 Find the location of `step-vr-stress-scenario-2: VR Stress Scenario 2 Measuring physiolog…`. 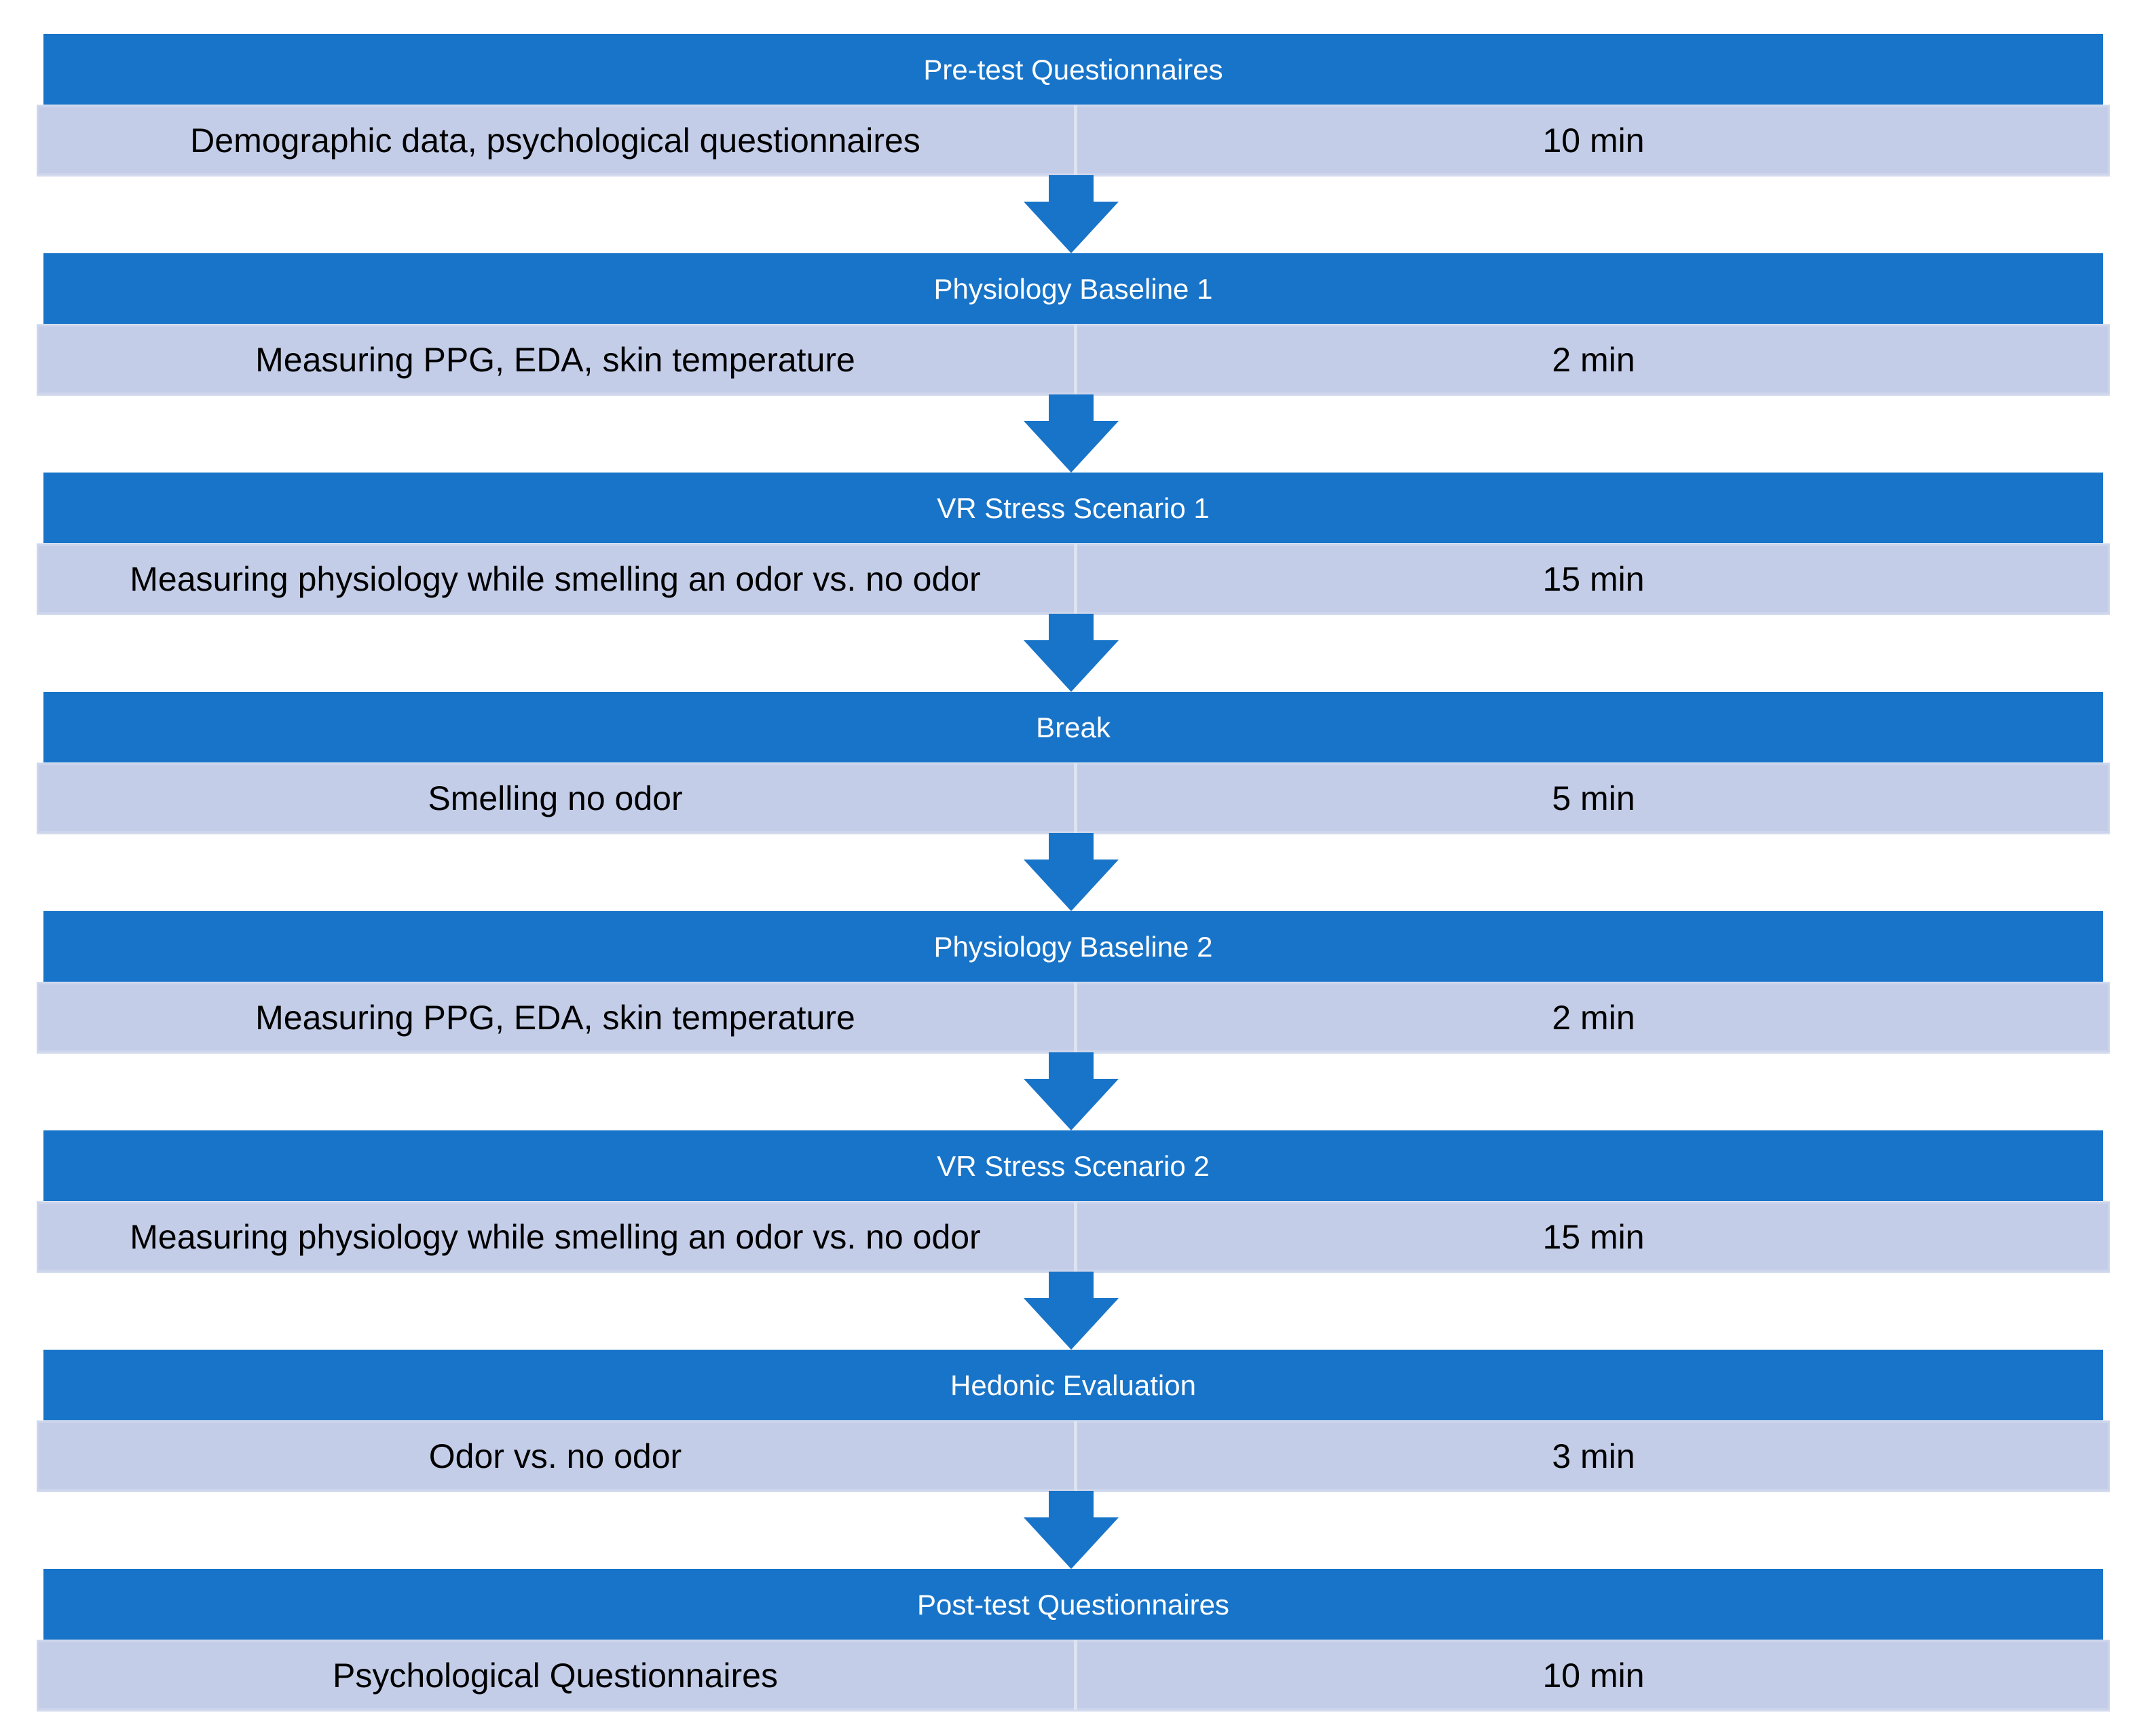

step-vr-stress-scenario-2: VR Stress Scenario 2 Measuring physiolog… is located at coordinates (1073, 1201).